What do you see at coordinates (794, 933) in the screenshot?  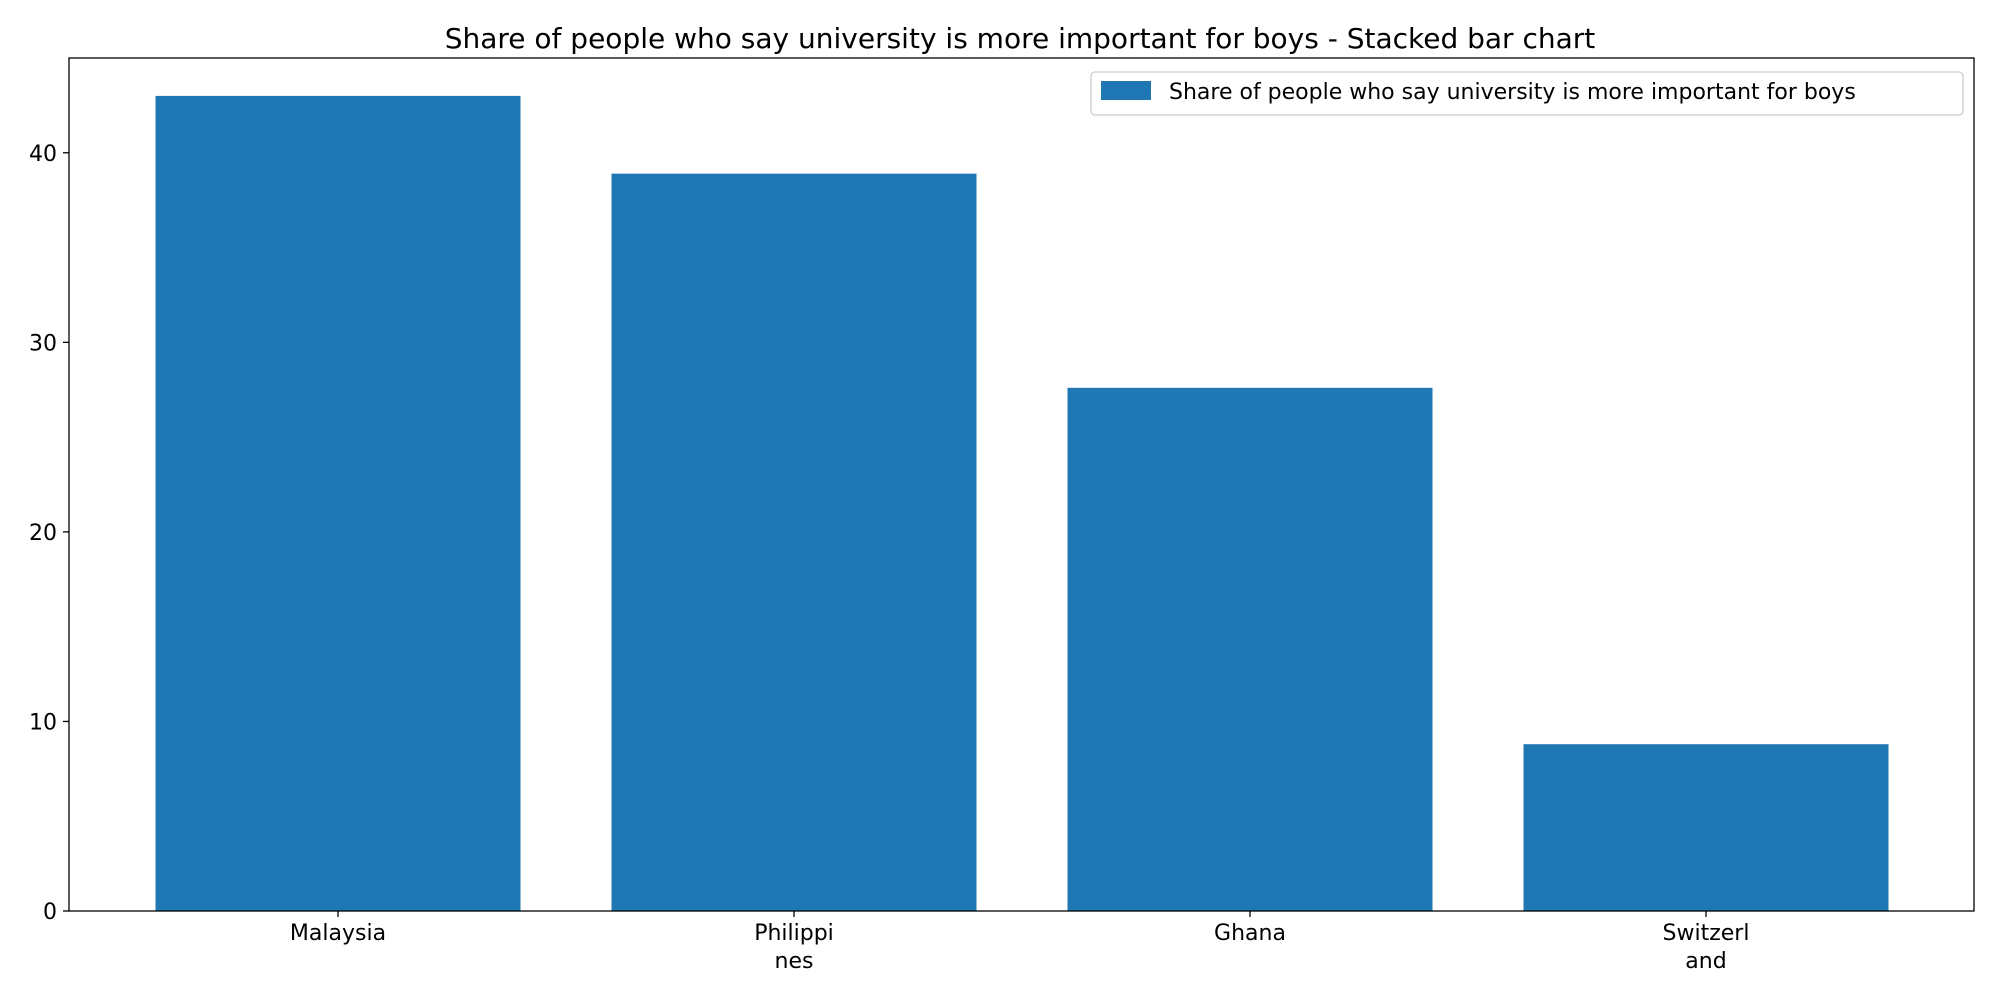 I see `x-tick-label: Philippi` at bounding box center [794, 933].